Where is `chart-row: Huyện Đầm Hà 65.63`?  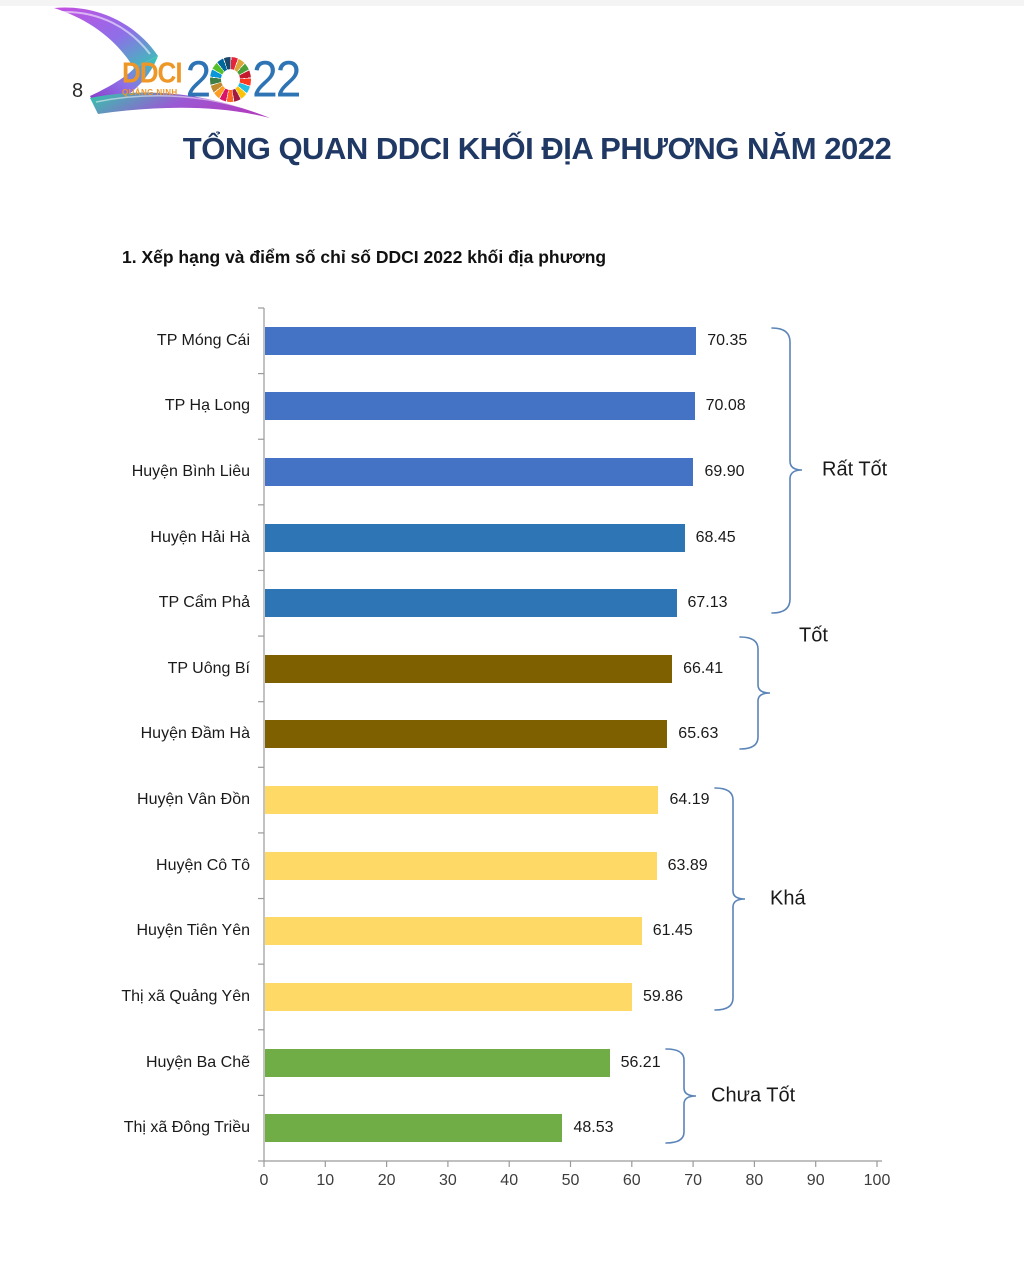 chart-row: Huyện Đầm Hà 65.63 is located at coordinates (445, 735).